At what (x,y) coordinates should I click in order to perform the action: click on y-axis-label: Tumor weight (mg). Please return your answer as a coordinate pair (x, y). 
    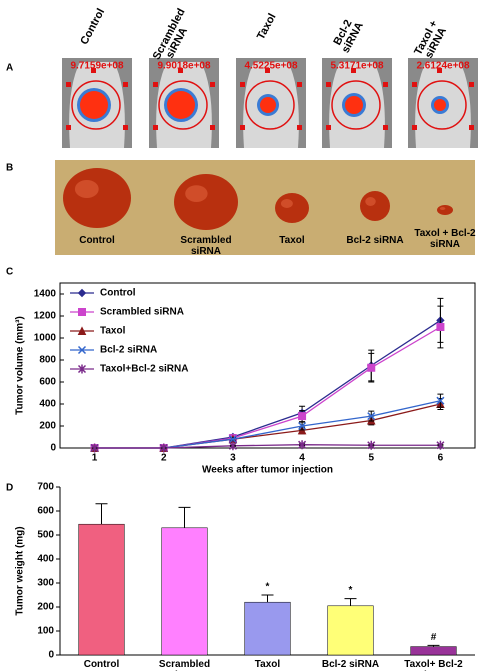
    Looking at the image, I should click on (20, 570).